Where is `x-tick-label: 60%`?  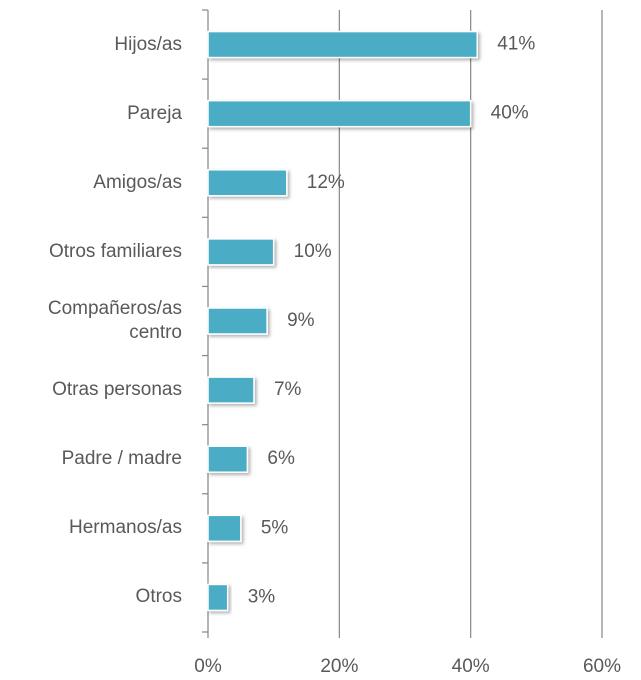
x-tick-label: 60% is located at coordinates (602, 666).